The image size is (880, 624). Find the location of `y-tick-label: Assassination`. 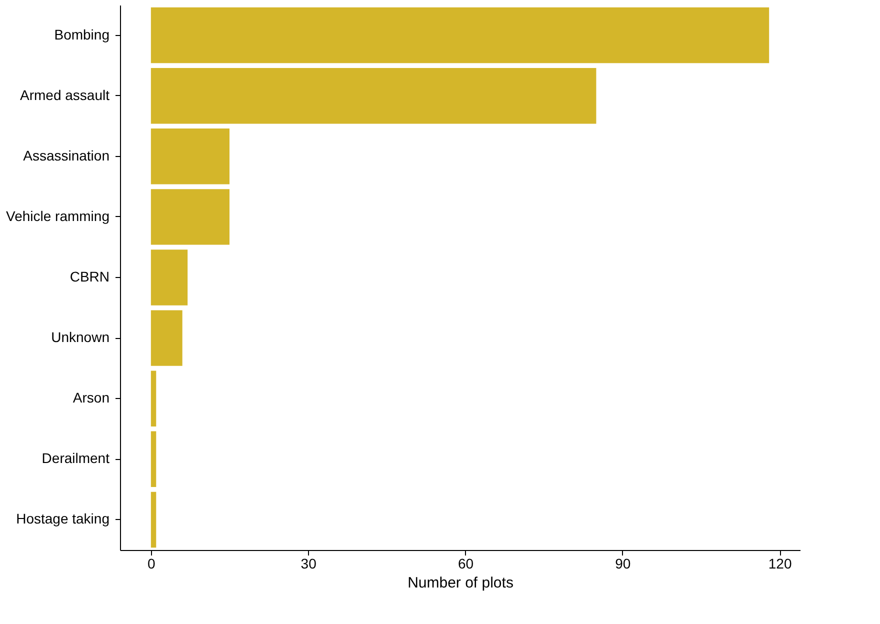

y-tick-label: Assassination is located at coordinates (66, 155).